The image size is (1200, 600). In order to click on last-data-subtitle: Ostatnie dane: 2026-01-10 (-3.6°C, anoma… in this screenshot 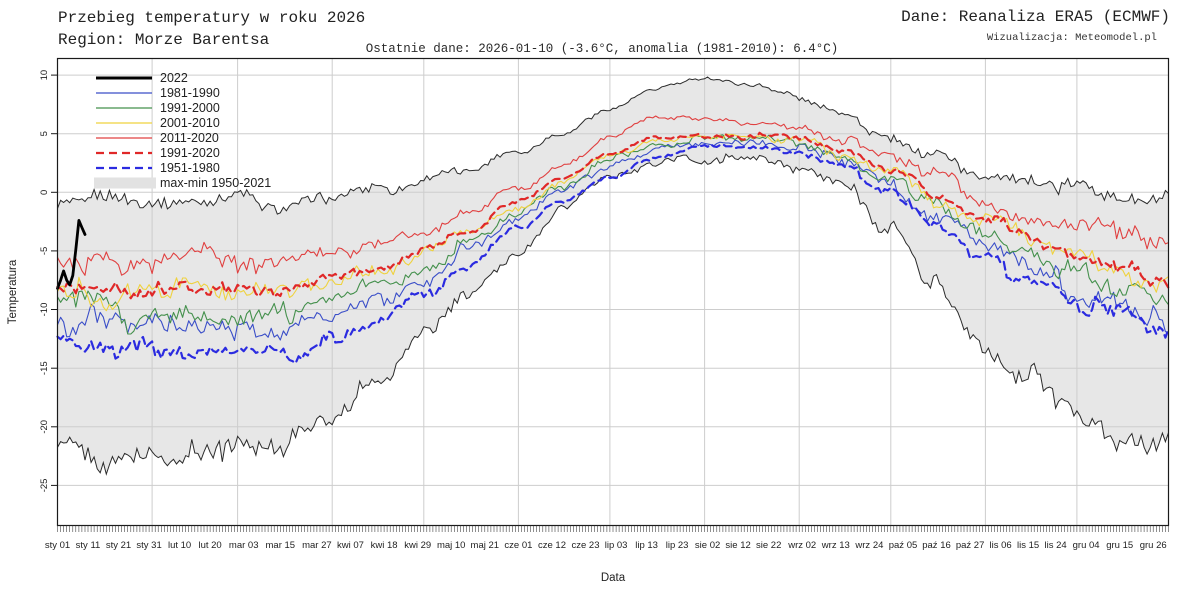, I will do `click(602, 49)`.